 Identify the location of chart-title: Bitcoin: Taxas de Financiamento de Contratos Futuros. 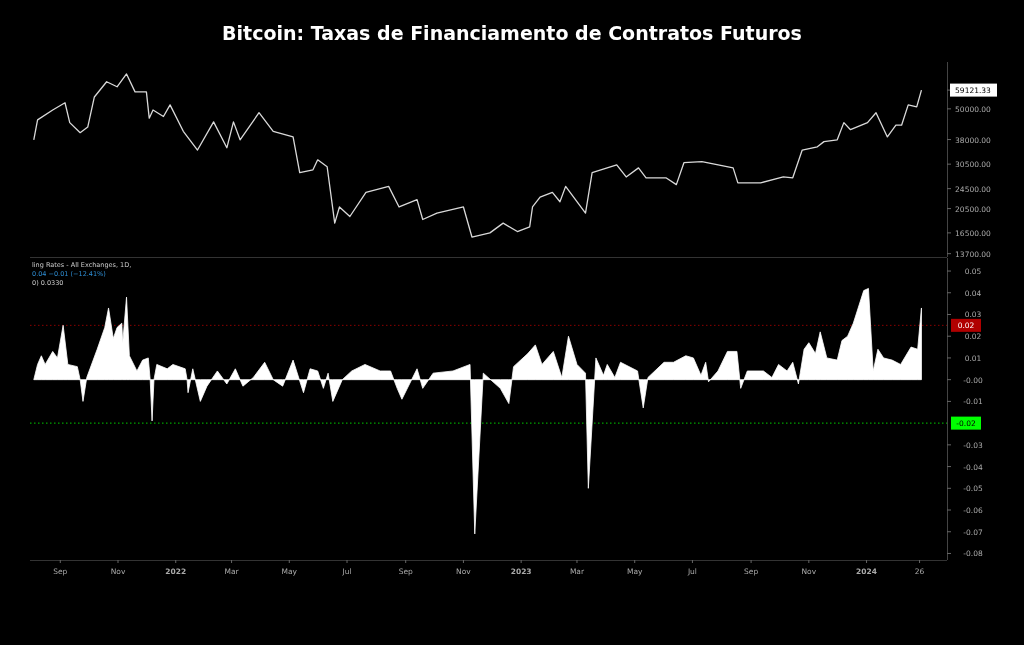
(512, 33).